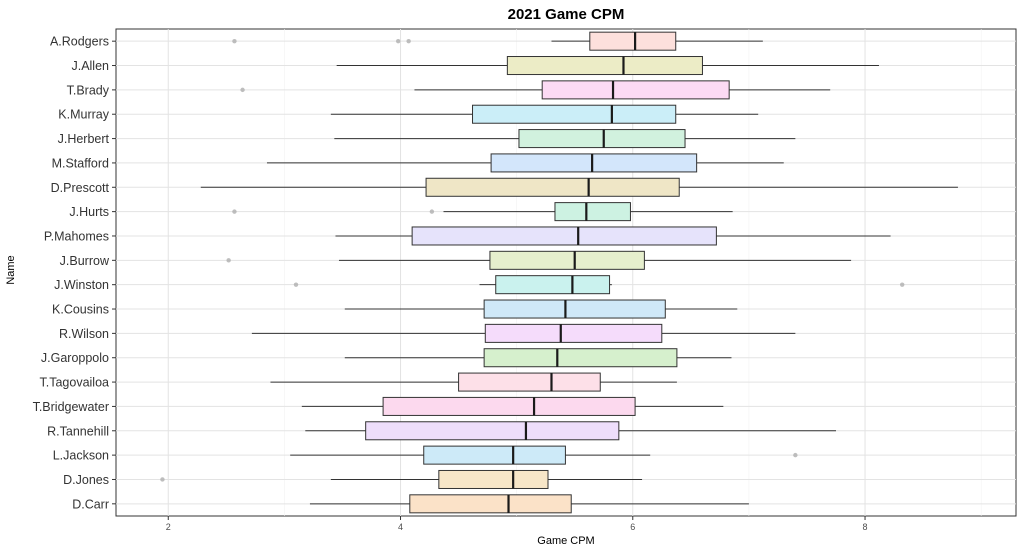  I want to click on box-R.Wilson, so click(523, 333).